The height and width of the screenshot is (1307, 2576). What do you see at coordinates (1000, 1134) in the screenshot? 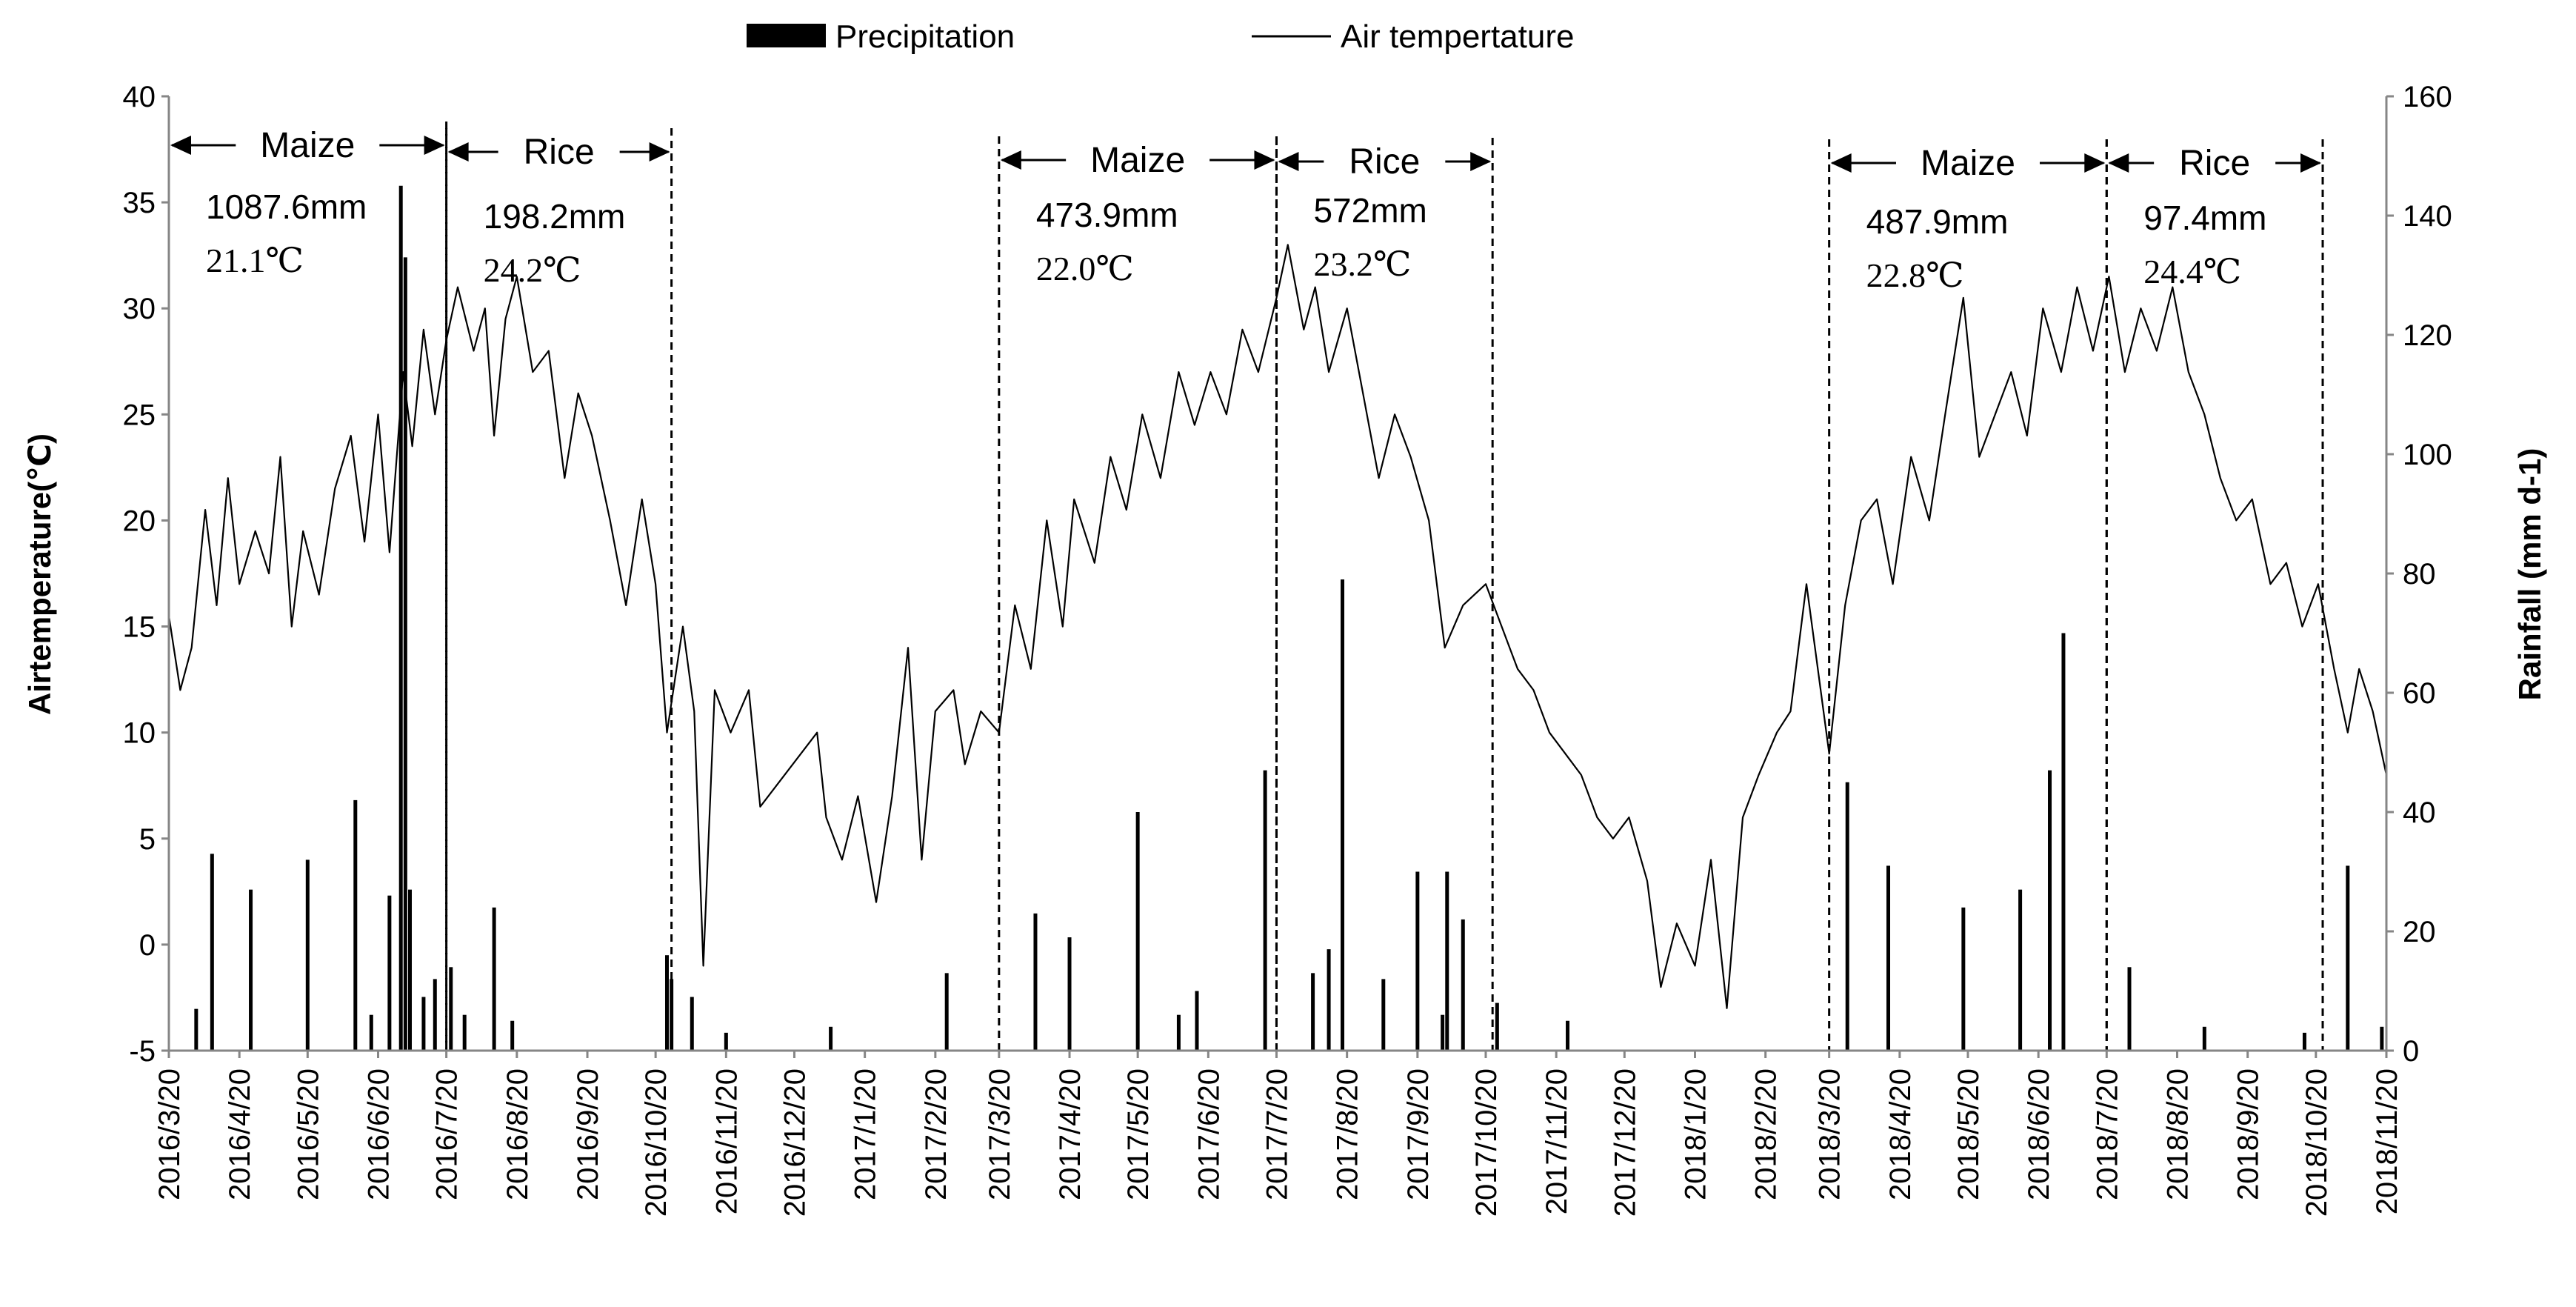
I see `x-tick-label: 2017/3/20` at bounding box center [1000, 1134].